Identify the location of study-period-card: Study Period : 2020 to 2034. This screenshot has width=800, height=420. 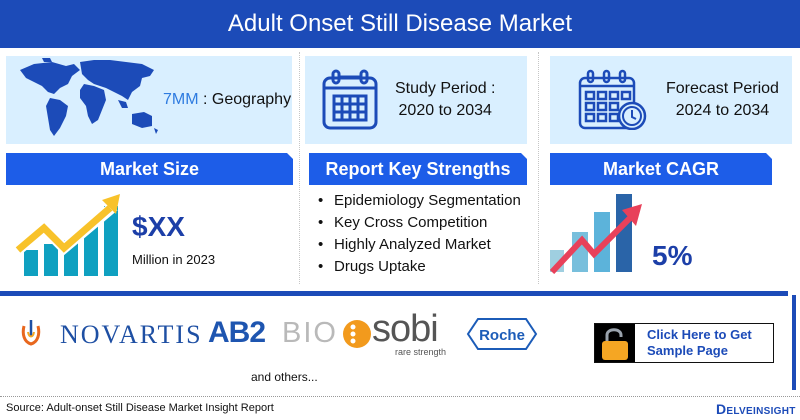
(416, 100).